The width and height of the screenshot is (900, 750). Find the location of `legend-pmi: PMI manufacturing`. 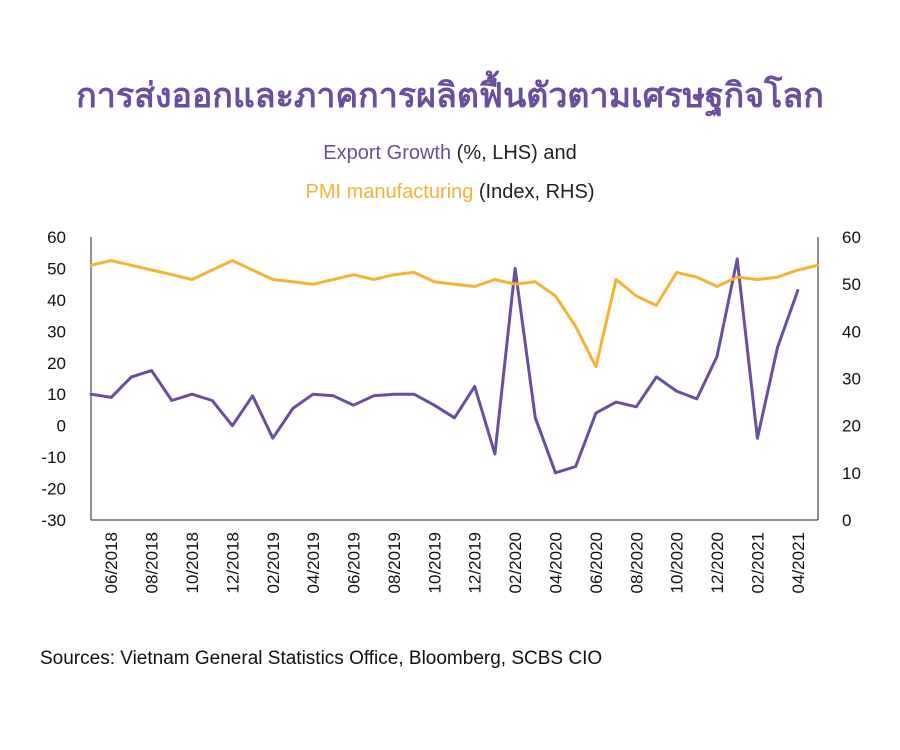

legend-pmi: PMI manufacturing is located at coordinates (389, 192).